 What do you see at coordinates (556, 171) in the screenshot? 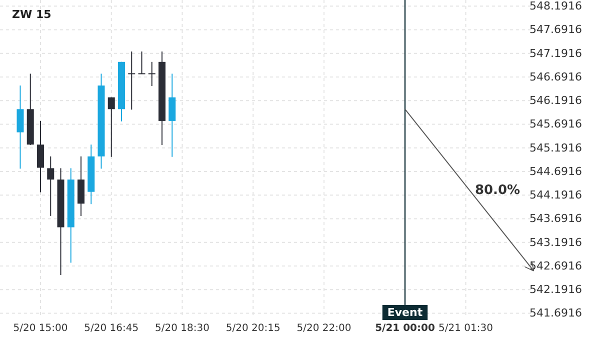
I see `y-tick-label: 544.6916` at bounding box center [556, 171].